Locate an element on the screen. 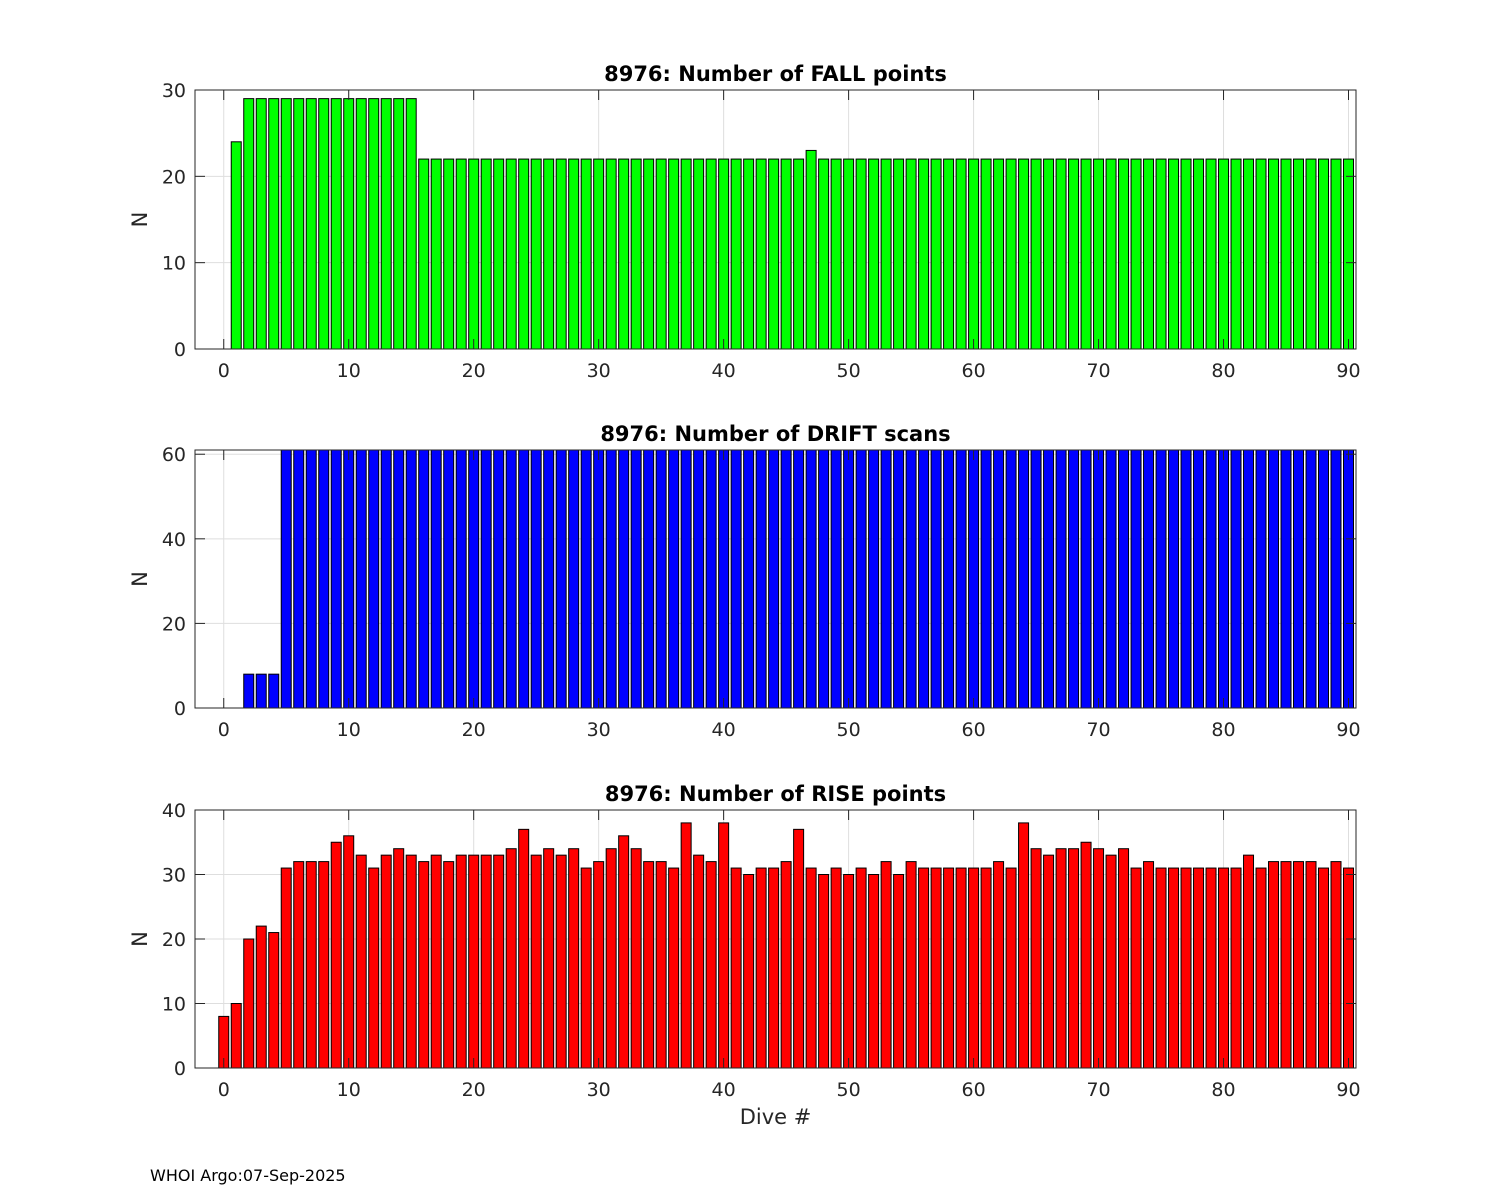 The height and width of the screenshot is (1200, 1500). drift-x-tick-label: 60 is located at coordinates (973, 730).